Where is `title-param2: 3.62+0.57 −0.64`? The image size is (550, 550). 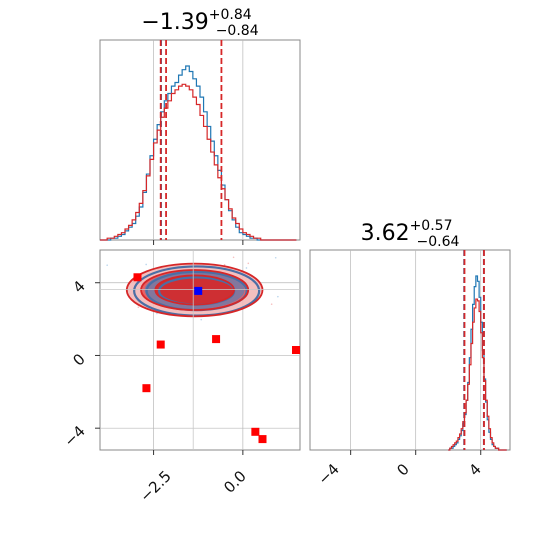 title-param2: 3.62+0.57 −0.64 is located at coordinates (410, 234).